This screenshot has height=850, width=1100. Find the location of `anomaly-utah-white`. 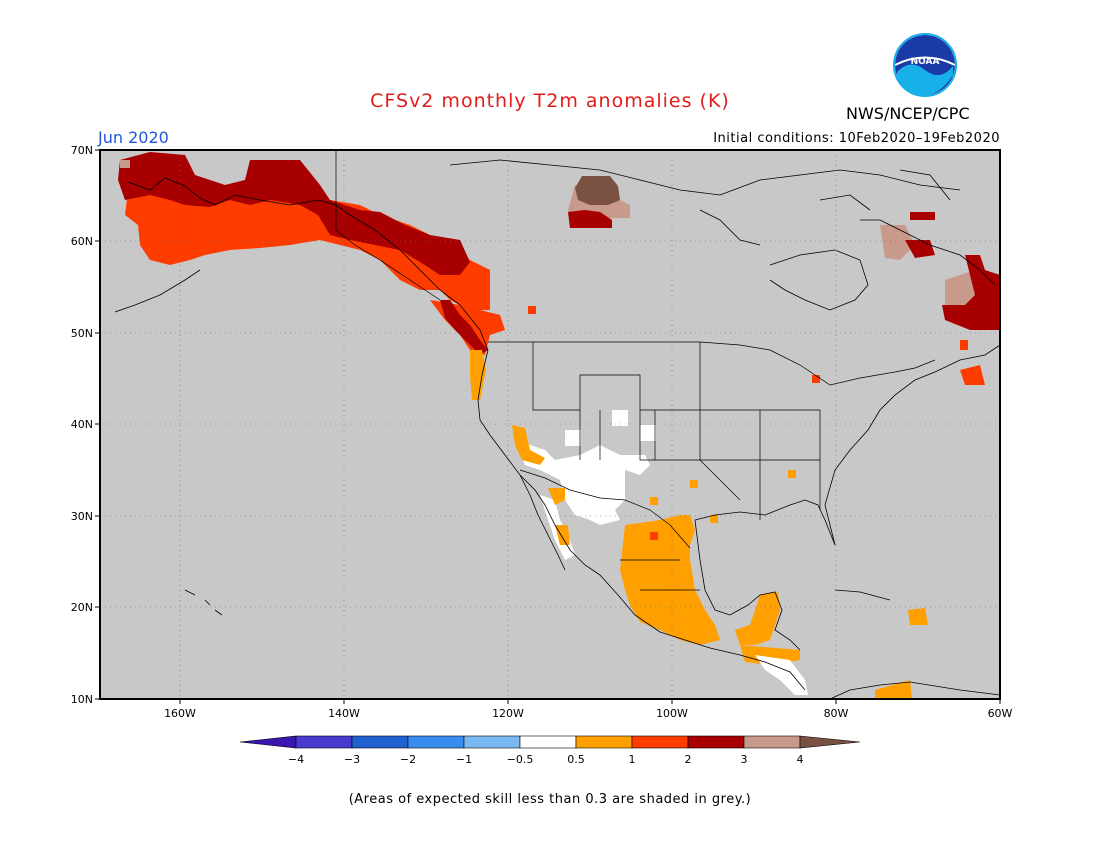

anomaly-utah-white is located at coordinates (620, 418).